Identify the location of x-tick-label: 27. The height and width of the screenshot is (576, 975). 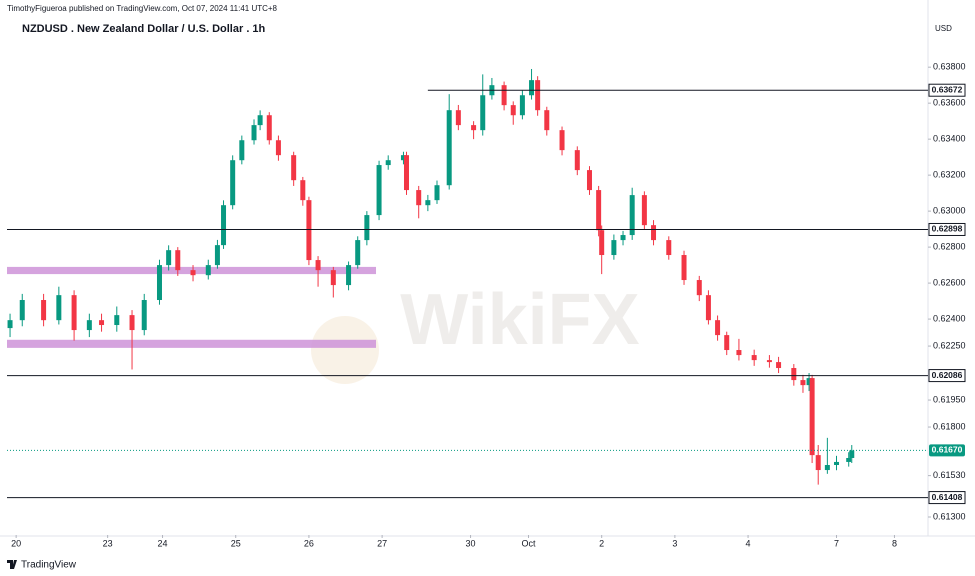
(382, 543).